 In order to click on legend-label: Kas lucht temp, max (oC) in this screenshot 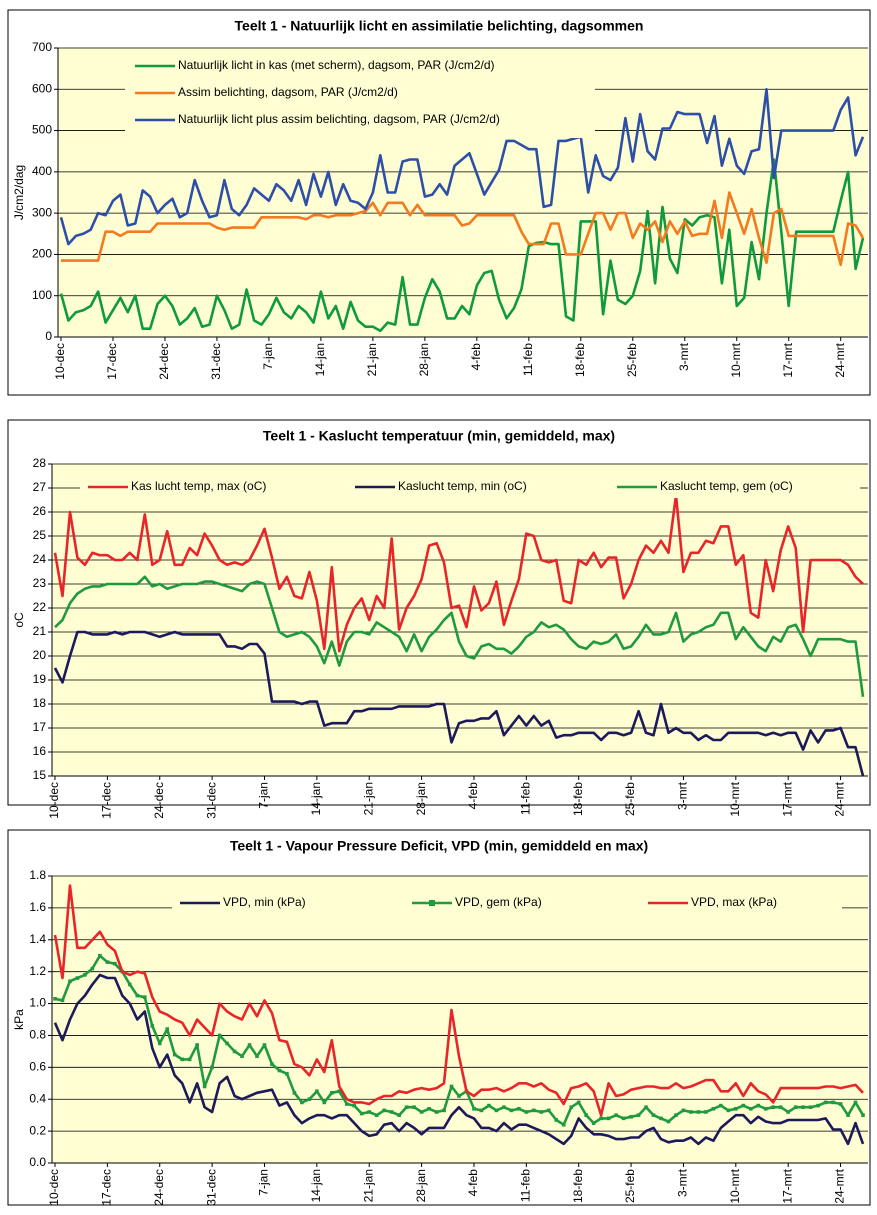, I will do `click(198, 486)`.